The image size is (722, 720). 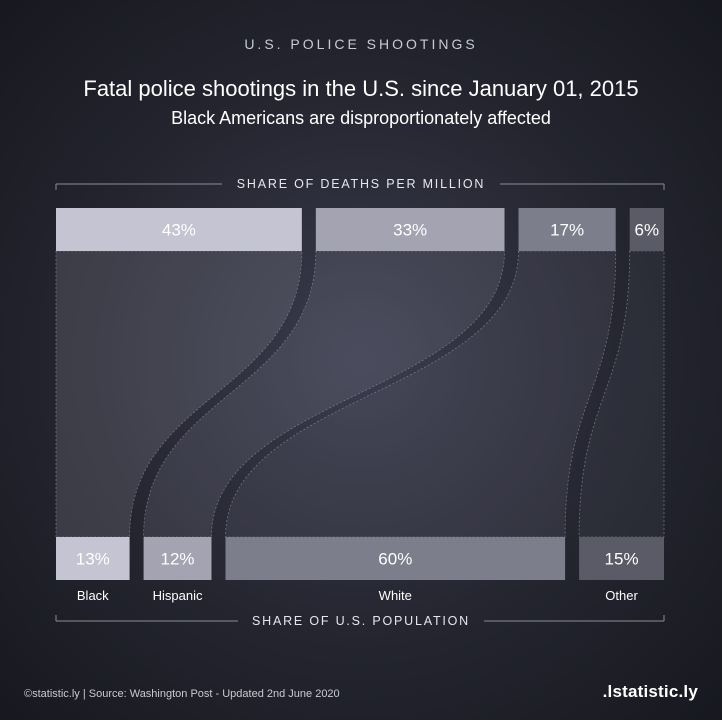 I want to click on top-bar-hispanic, so click(x=410, y=229).